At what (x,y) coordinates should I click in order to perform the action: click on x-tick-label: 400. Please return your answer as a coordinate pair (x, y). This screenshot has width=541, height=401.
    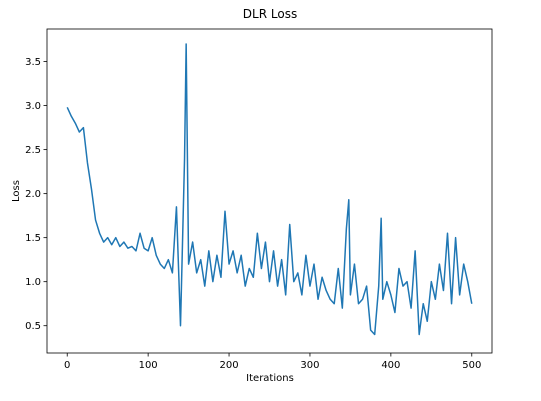
    Looking at the image, I should click on (390, 365).